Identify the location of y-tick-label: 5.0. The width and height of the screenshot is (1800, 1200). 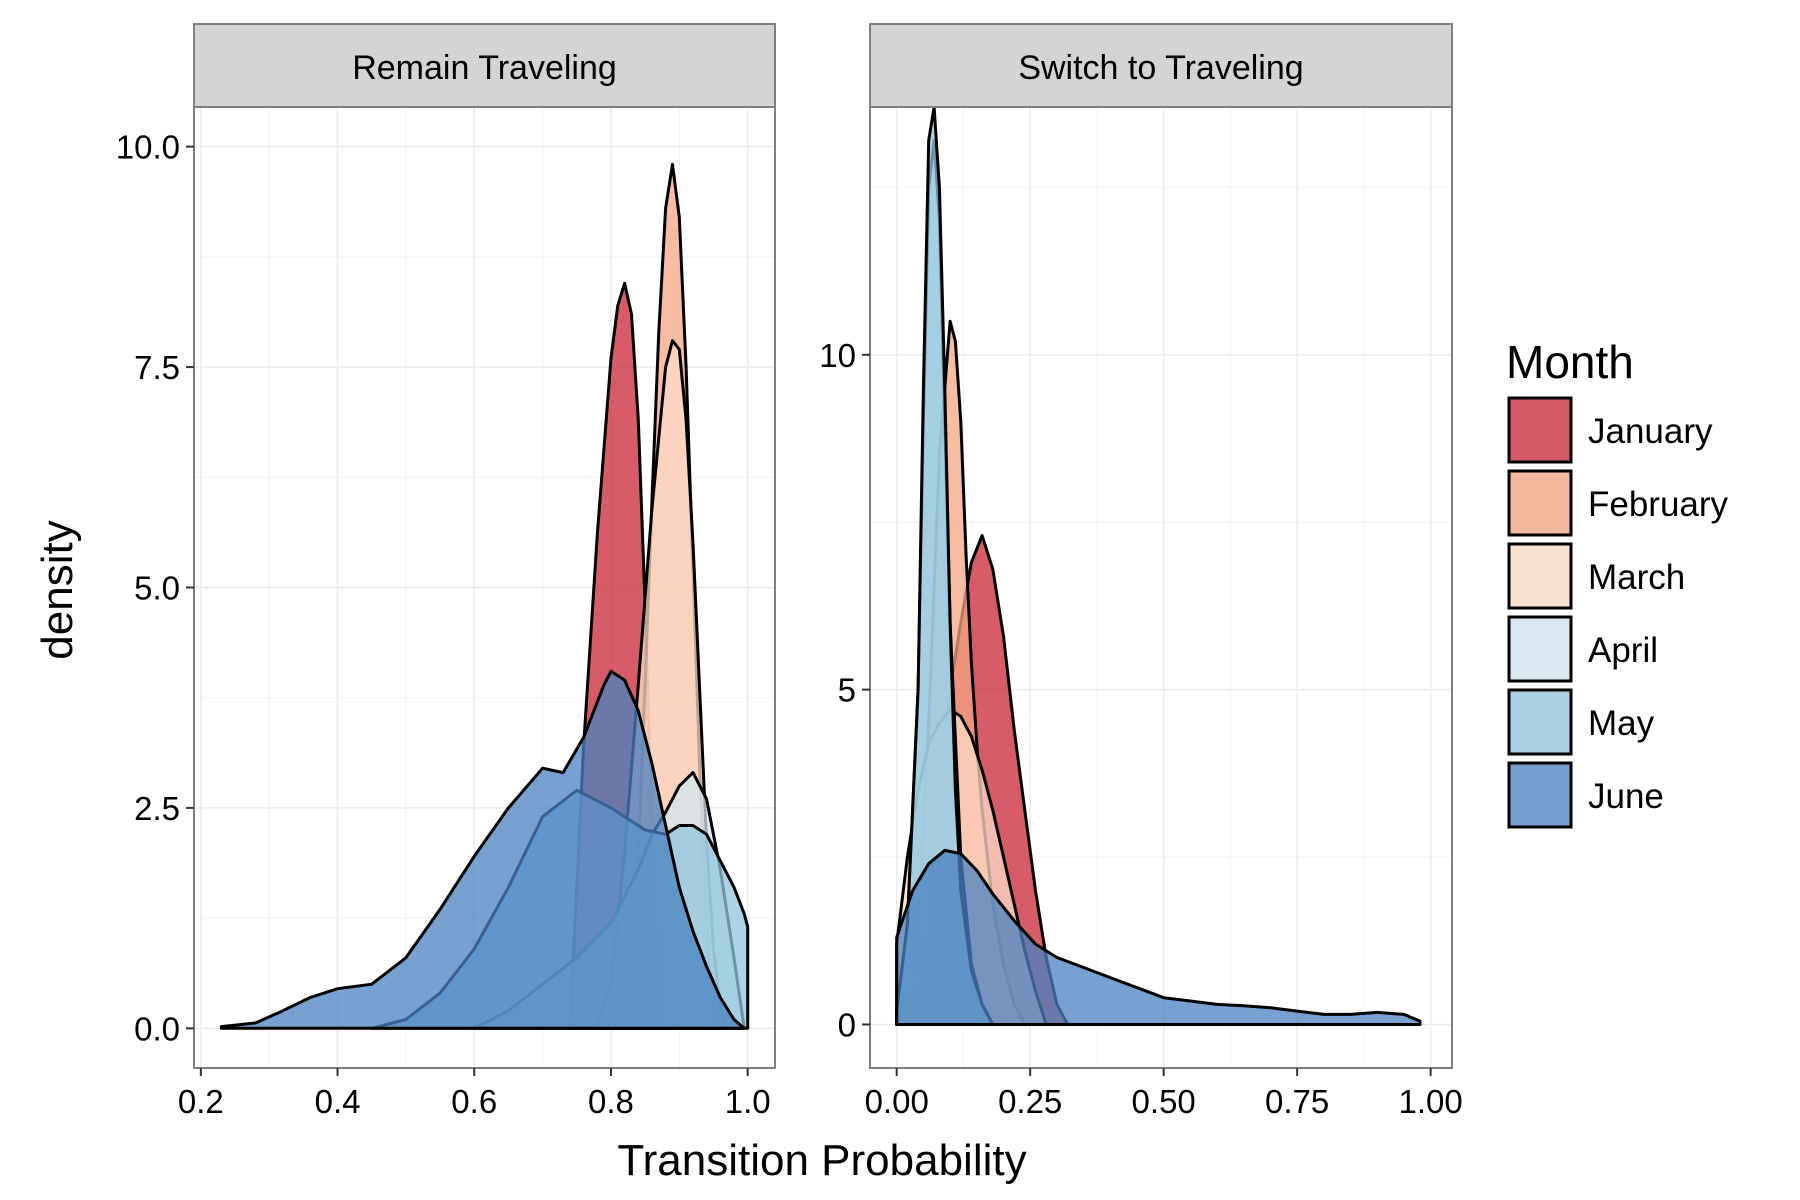
(157, 588).